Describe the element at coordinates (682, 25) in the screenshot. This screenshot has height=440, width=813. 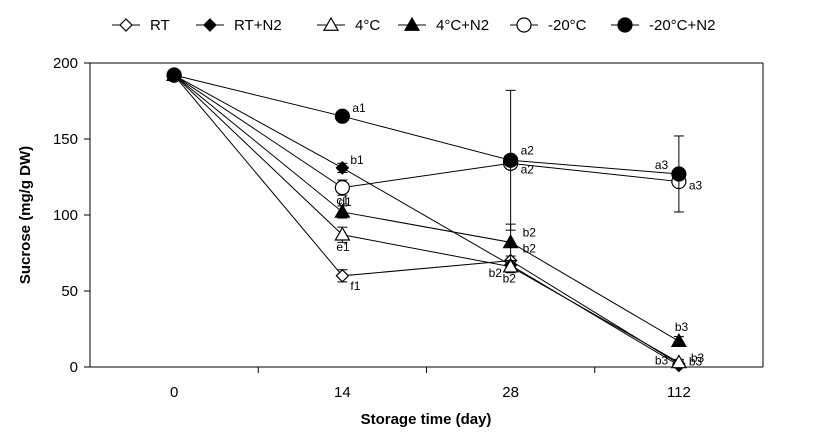
I see `legend-label: -20°C+N2` at that location.